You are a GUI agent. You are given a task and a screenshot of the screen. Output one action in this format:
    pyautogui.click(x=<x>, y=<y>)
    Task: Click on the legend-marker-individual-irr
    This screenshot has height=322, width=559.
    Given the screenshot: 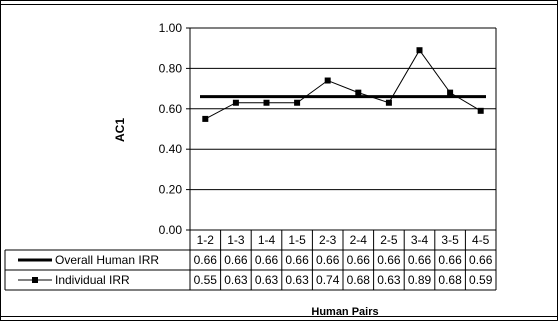 What is the action you would take?
    pyautogui.click(x=35, y=280)
    